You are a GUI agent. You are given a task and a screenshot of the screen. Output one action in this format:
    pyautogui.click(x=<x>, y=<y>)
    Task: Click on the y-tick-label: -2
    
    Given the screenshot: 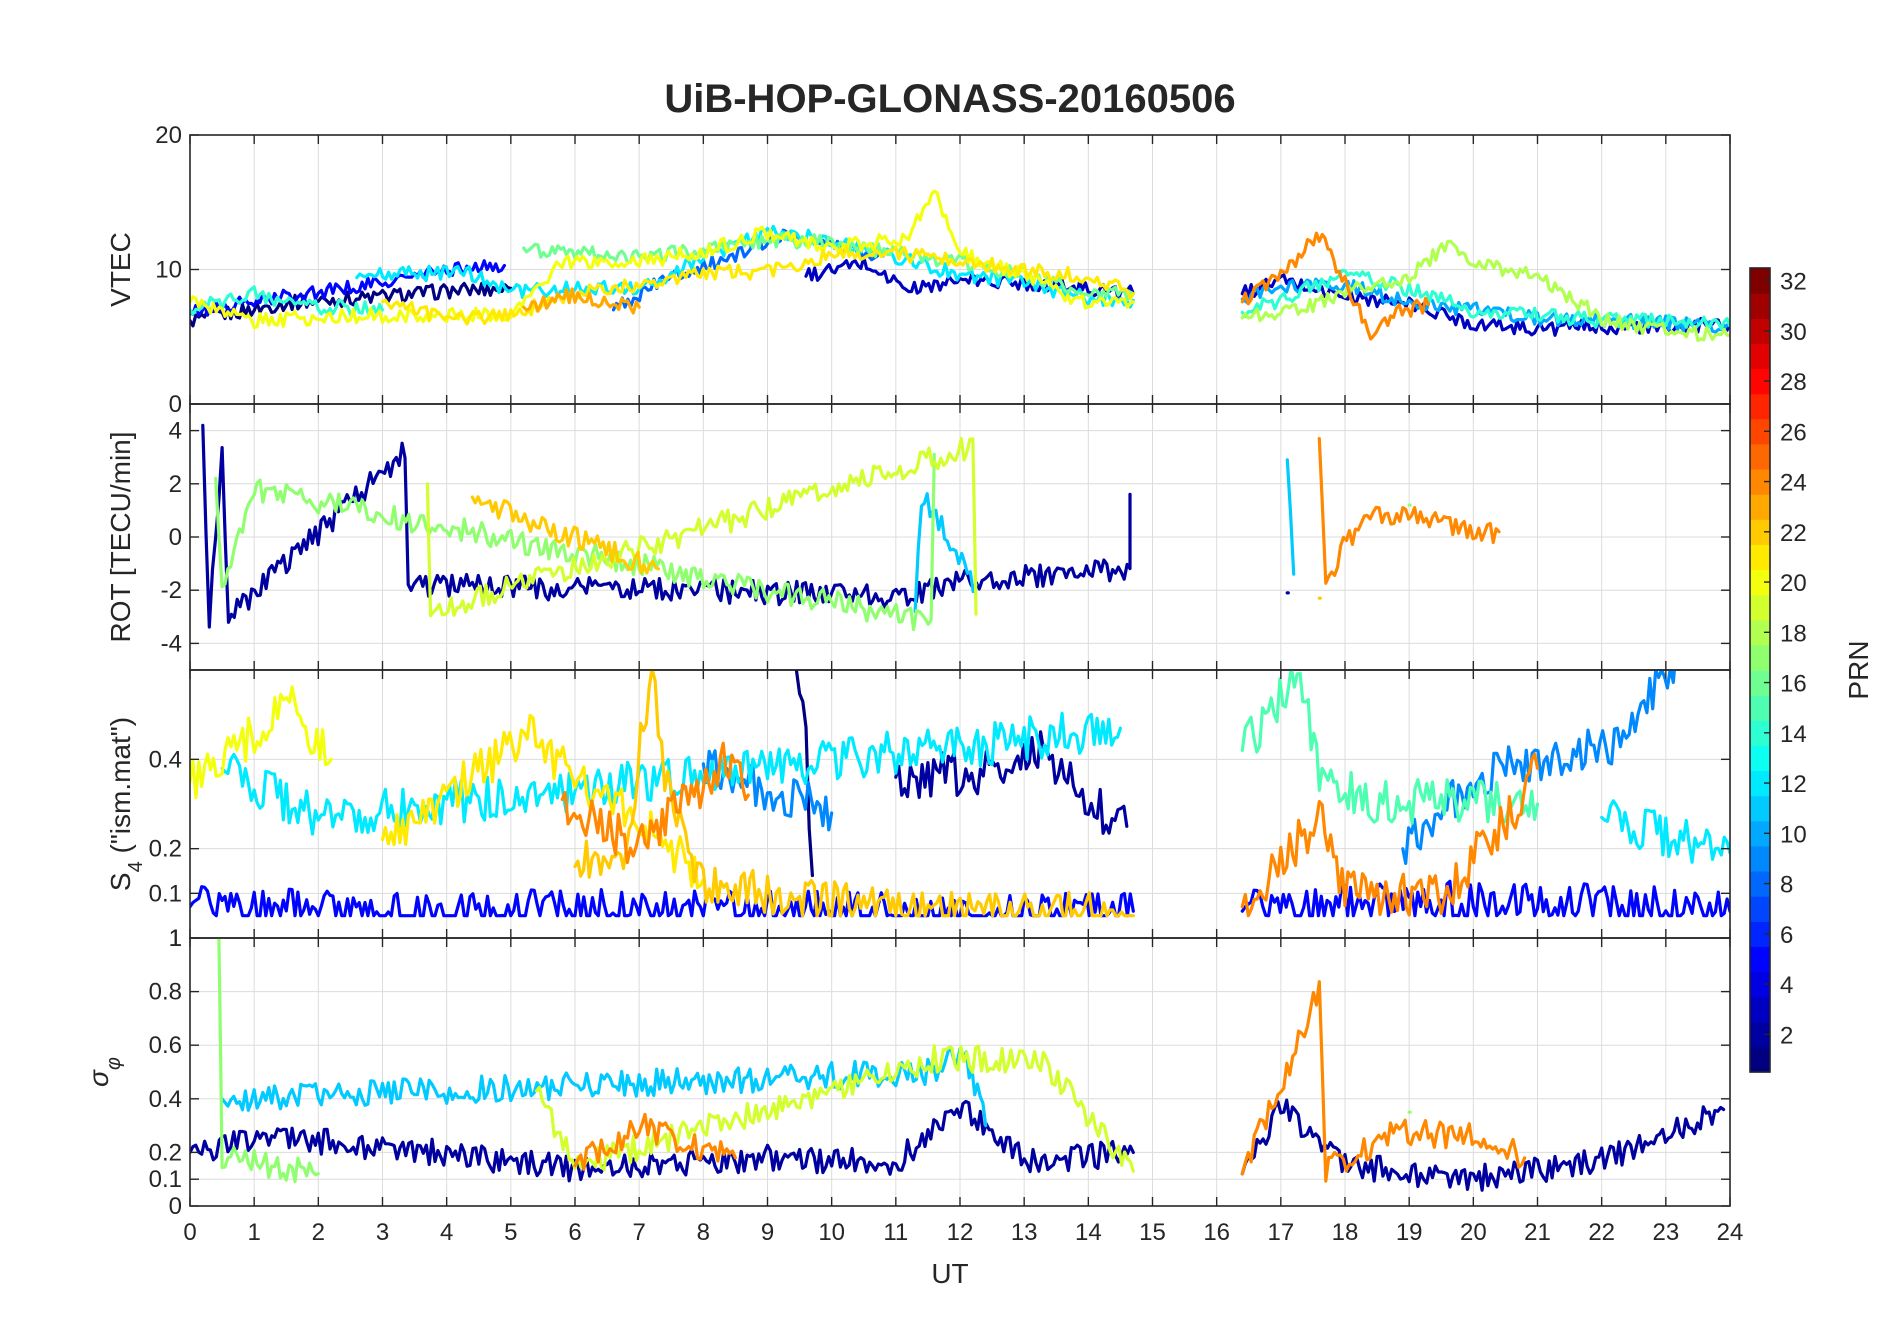 What is the action you would take?
    pyautogui.click(x=171, y=590)
    